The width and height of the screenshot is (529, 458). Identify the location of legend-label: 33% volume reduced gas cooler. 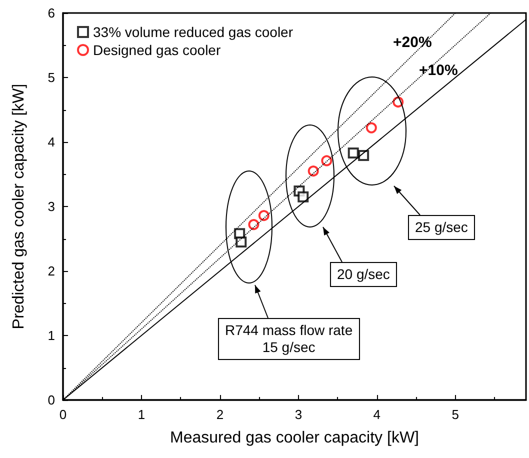
(193, 32).